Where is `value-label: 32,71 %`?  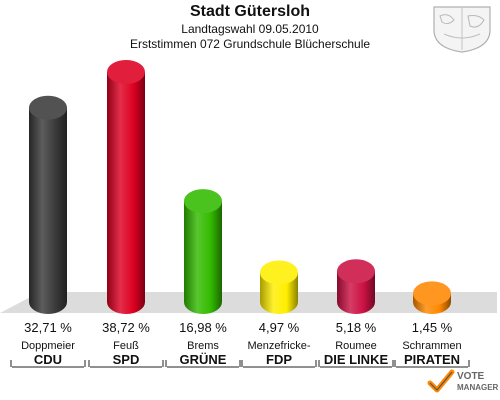 value-label: 32,71 % is located at coordinates (48, 327).